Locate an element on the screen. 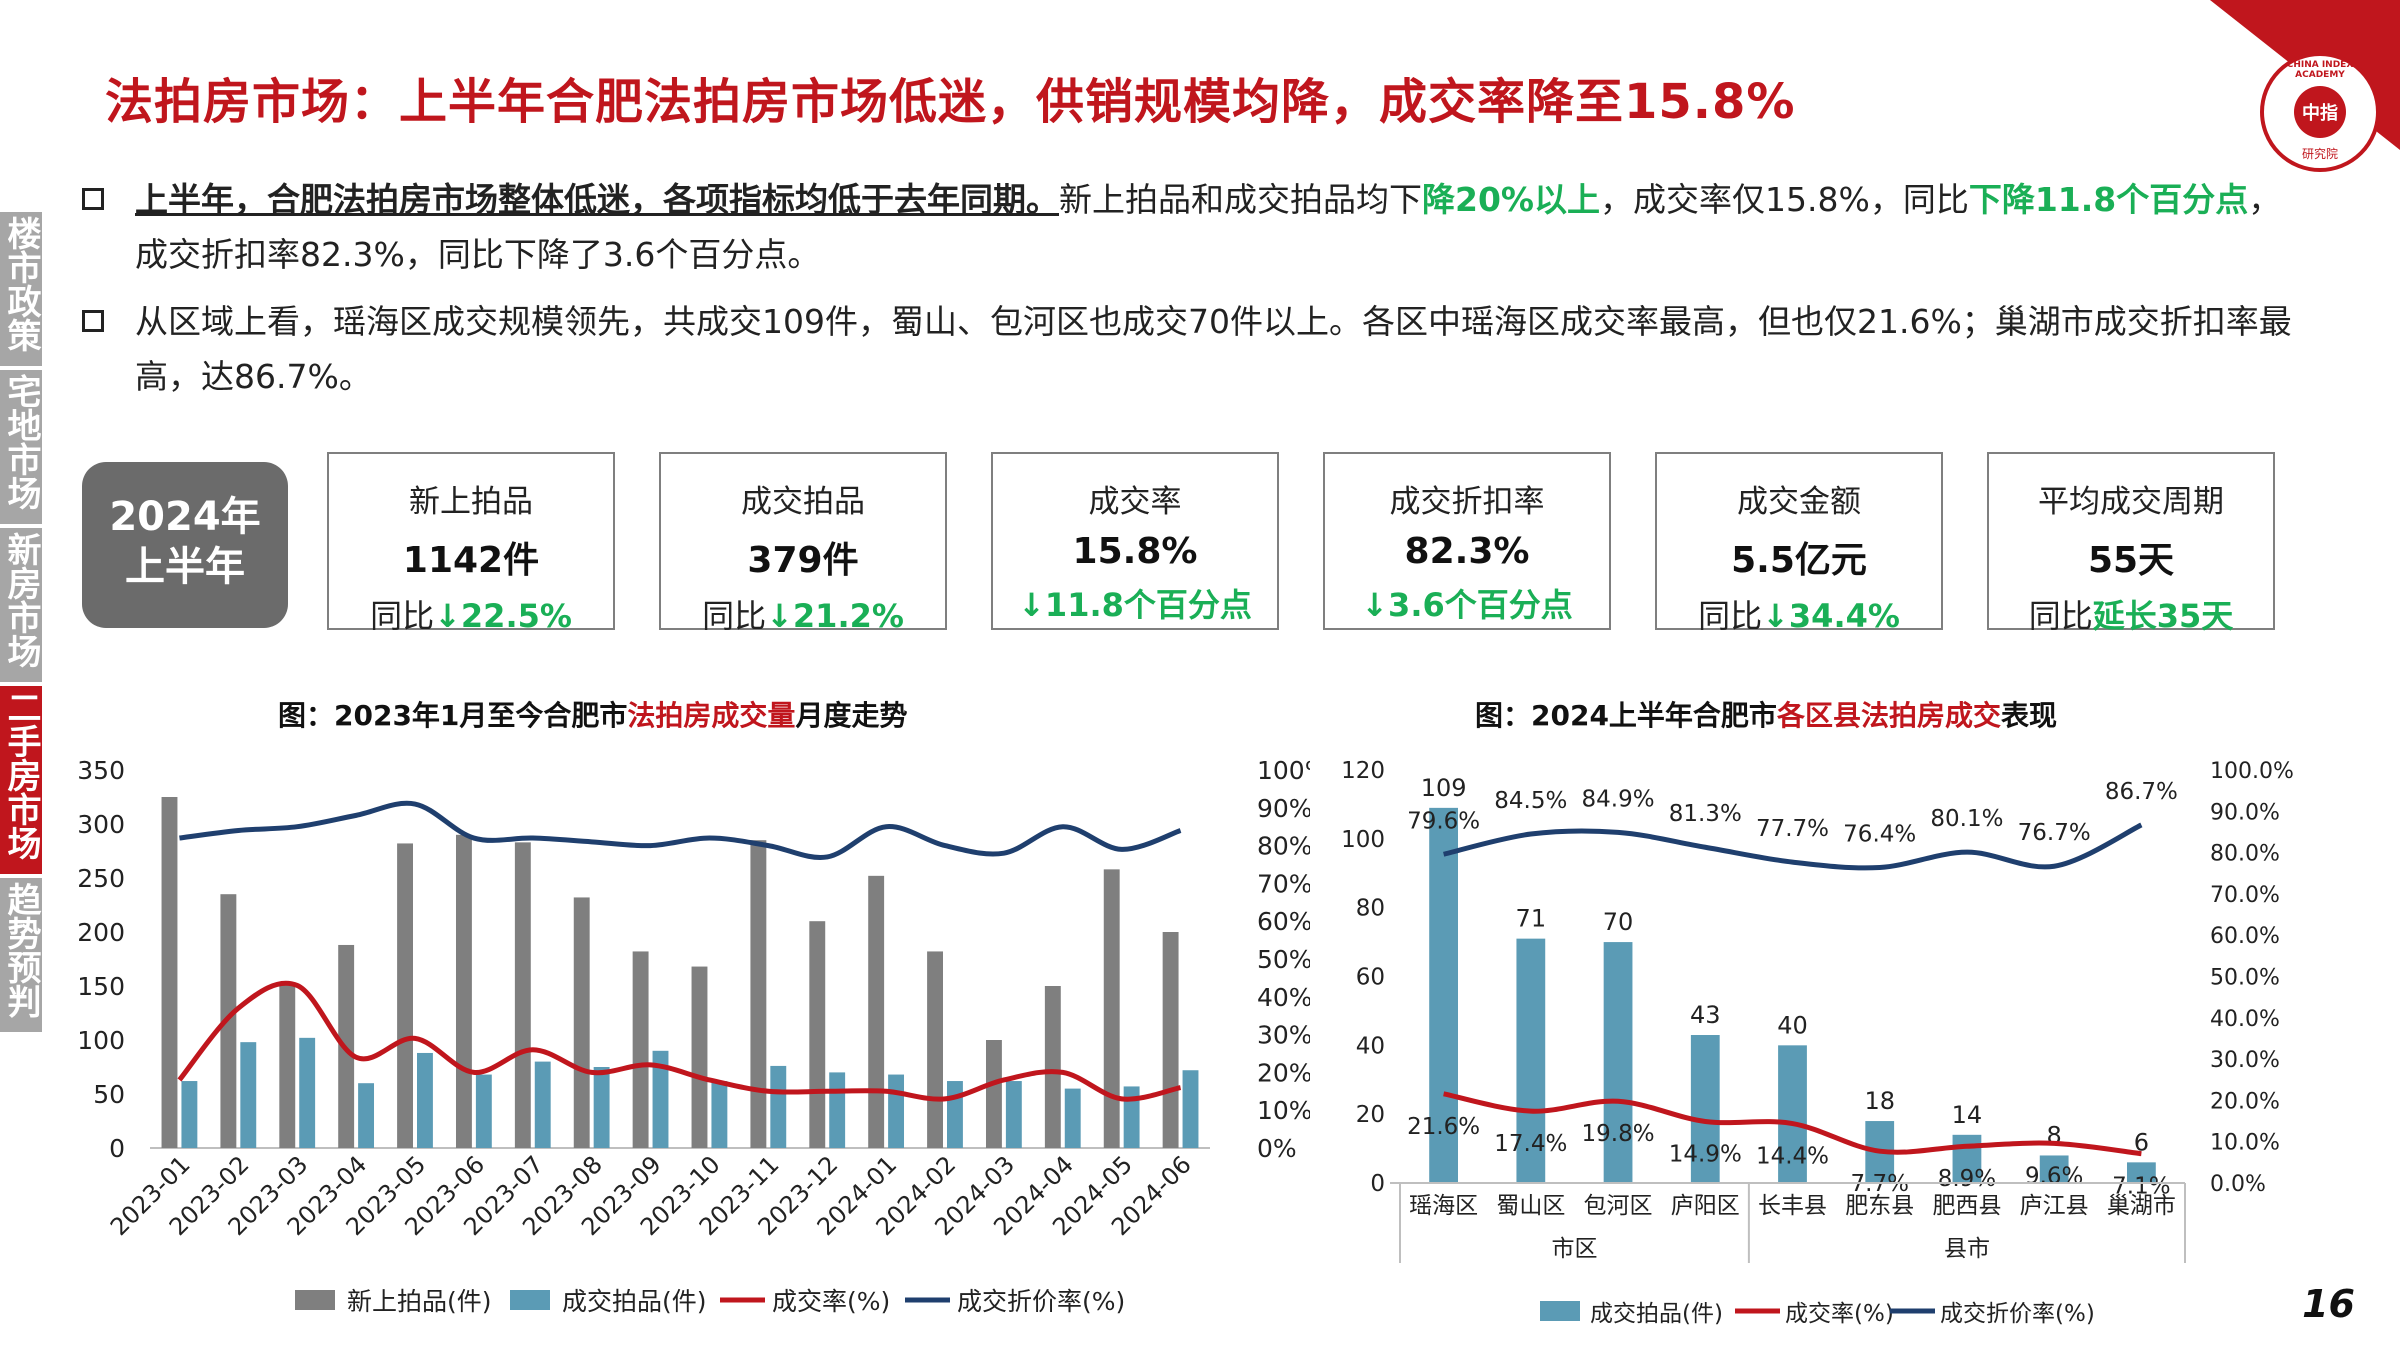  kpi-value: 379件 is located at coordinates (803, 560).